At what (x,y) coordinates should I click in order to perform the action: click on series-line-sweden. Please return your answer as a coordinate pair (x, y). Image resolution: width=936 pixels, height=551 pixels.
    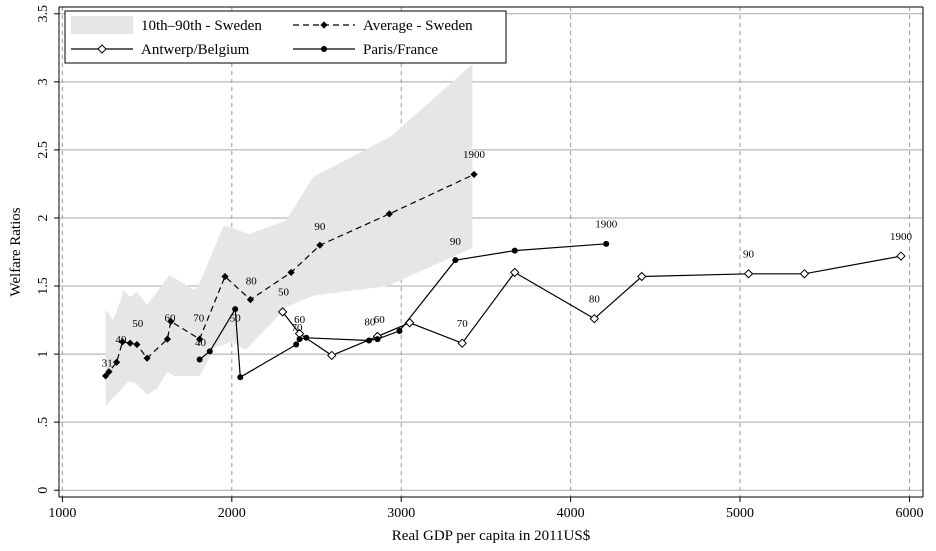
    Looking at the image, I should click on (290, 275).